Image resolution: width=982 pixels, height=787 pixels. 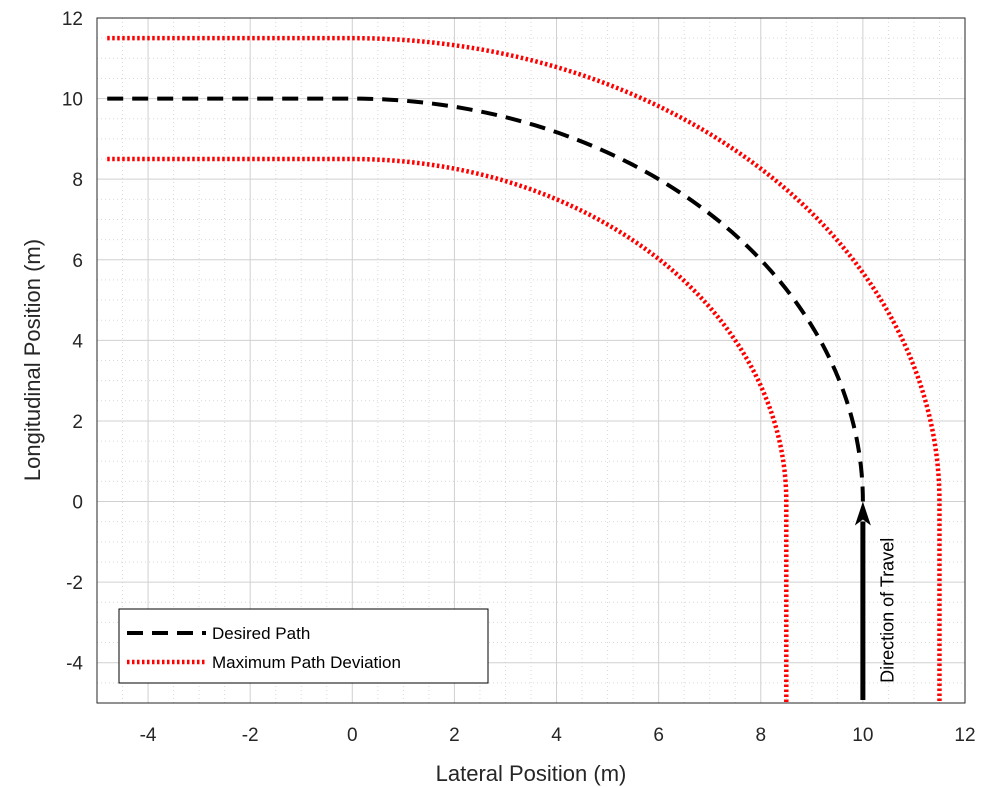 I want to click on y-tick-label: 4, so click(x=77, y=341).